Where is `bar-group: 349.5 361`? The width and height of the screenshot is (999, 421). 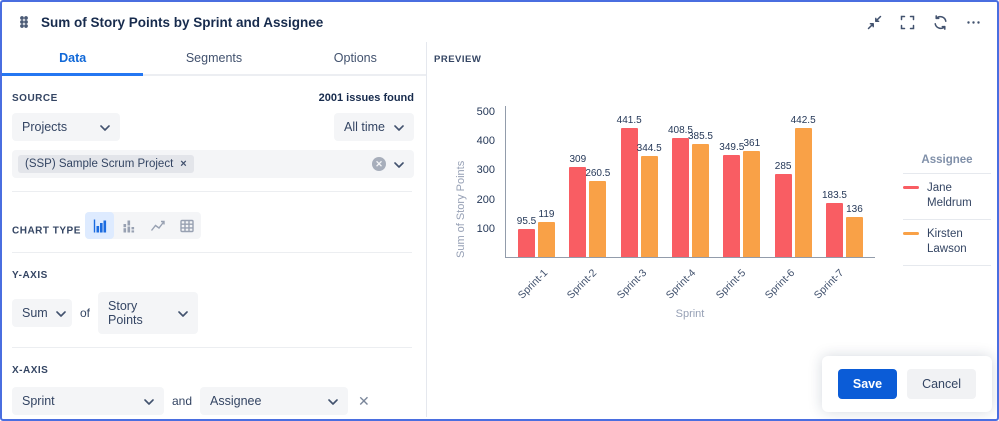 bar-group: 349.5 361 is located at coordinates (740, 197).